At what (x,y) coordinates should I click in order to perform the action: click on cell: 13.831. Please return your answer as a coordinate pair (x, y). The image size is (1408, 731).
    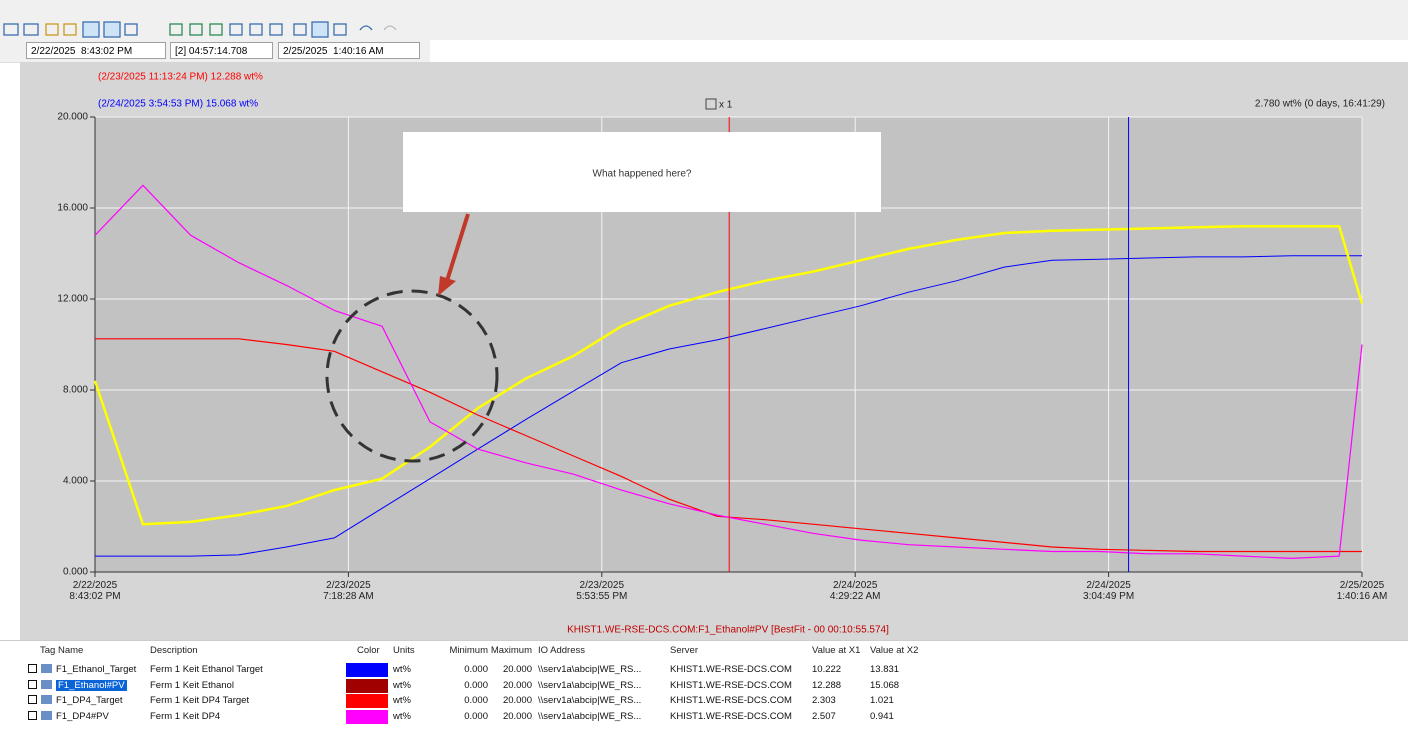
    Looking at the image, I should click on (885, 669).